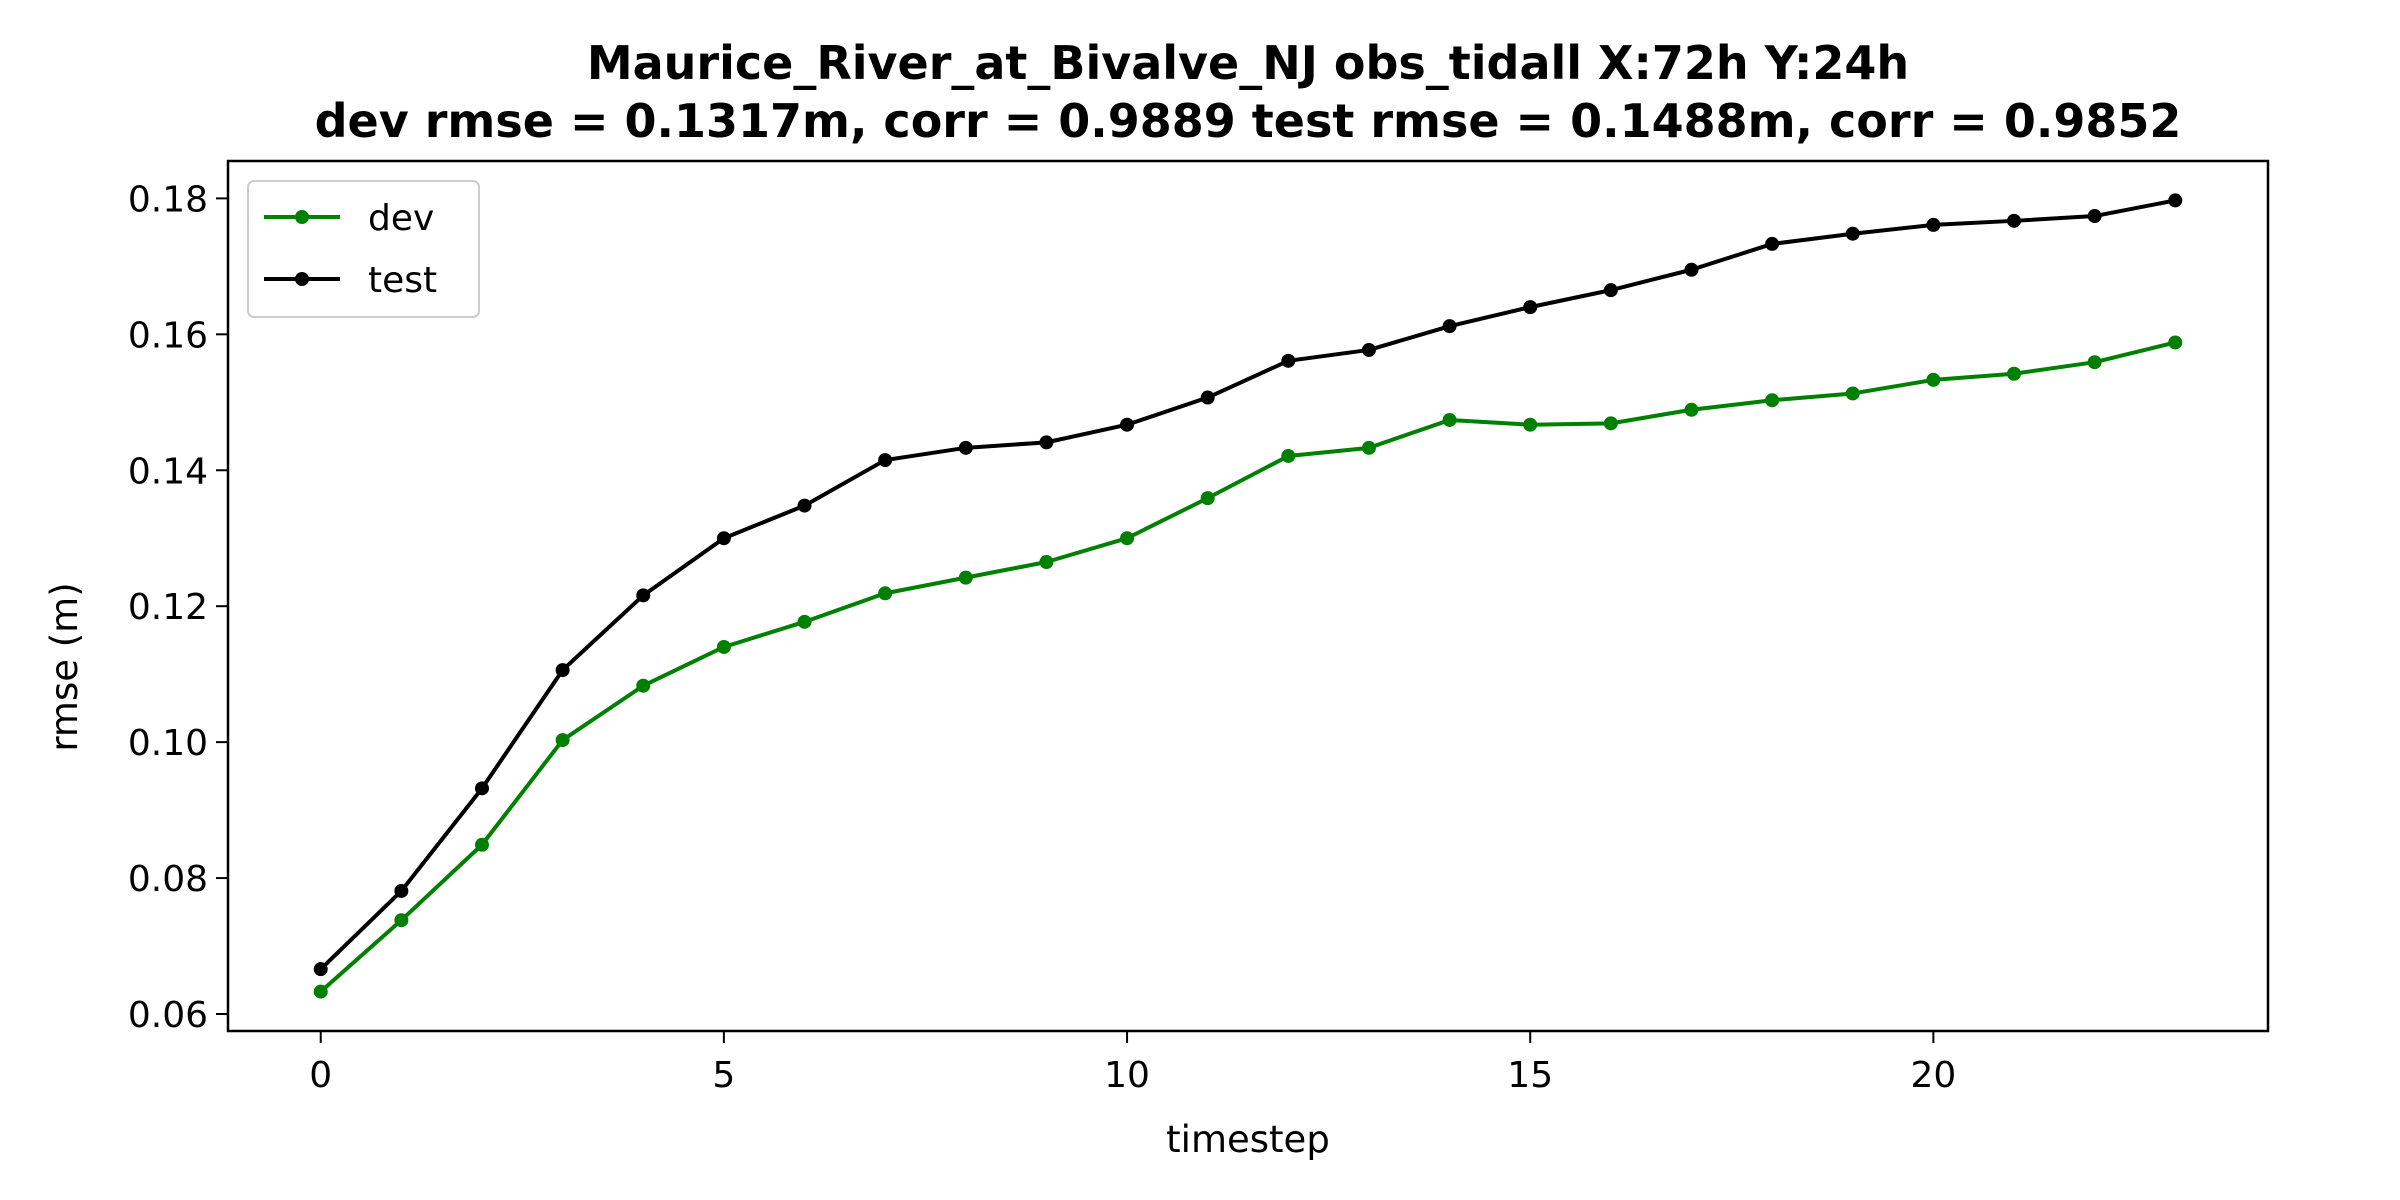 The width and height of the screenshot is (2400, 1200). Describe the element at coordinates (1248, 1139) in the screenshot. I see `x-axis-label: timestep` at that location.